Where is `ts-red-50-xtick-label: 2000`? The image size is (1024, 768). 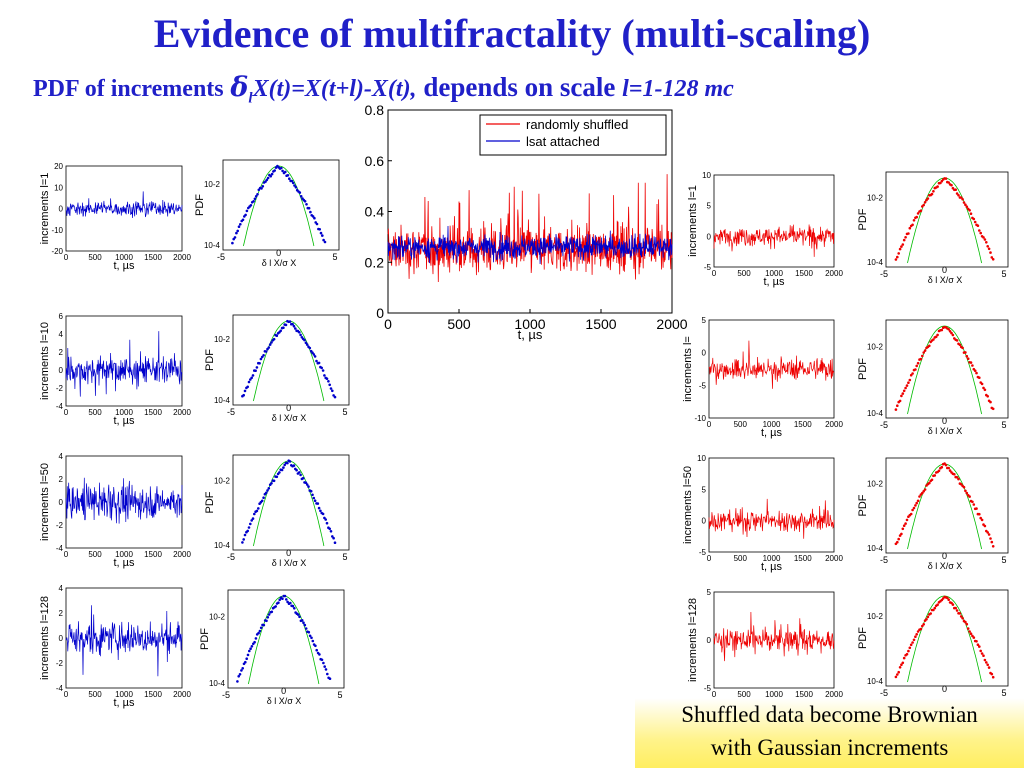
ts-red-50-xtick-label: 2000 is located at coordinates (834, 558).